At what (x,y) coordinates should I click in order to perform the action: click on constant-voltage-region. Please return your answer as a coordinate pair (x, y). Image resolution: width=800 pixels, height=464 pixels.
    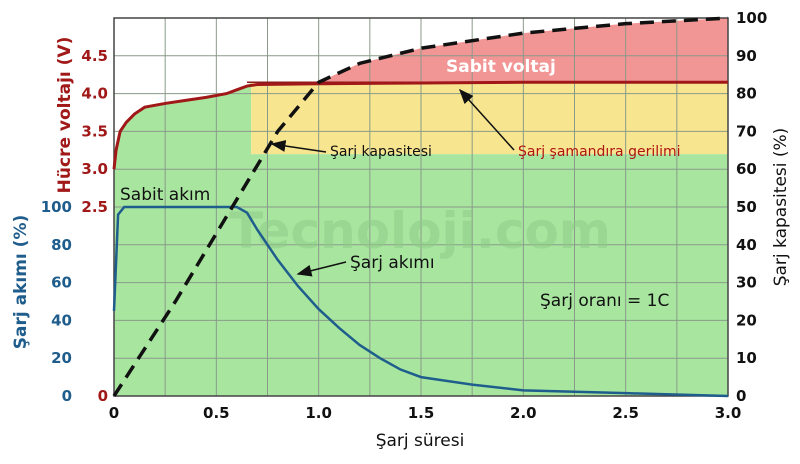
    Looking at the image, I should click on (521, 50).